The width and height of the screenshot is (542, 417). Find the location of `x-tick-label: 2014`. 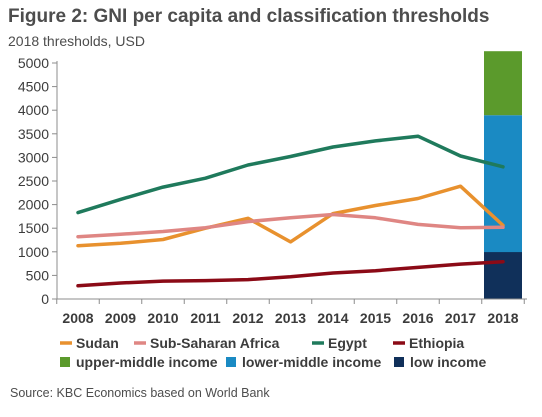

x-tick-label: 2014 is located at coordinates (332, 318).